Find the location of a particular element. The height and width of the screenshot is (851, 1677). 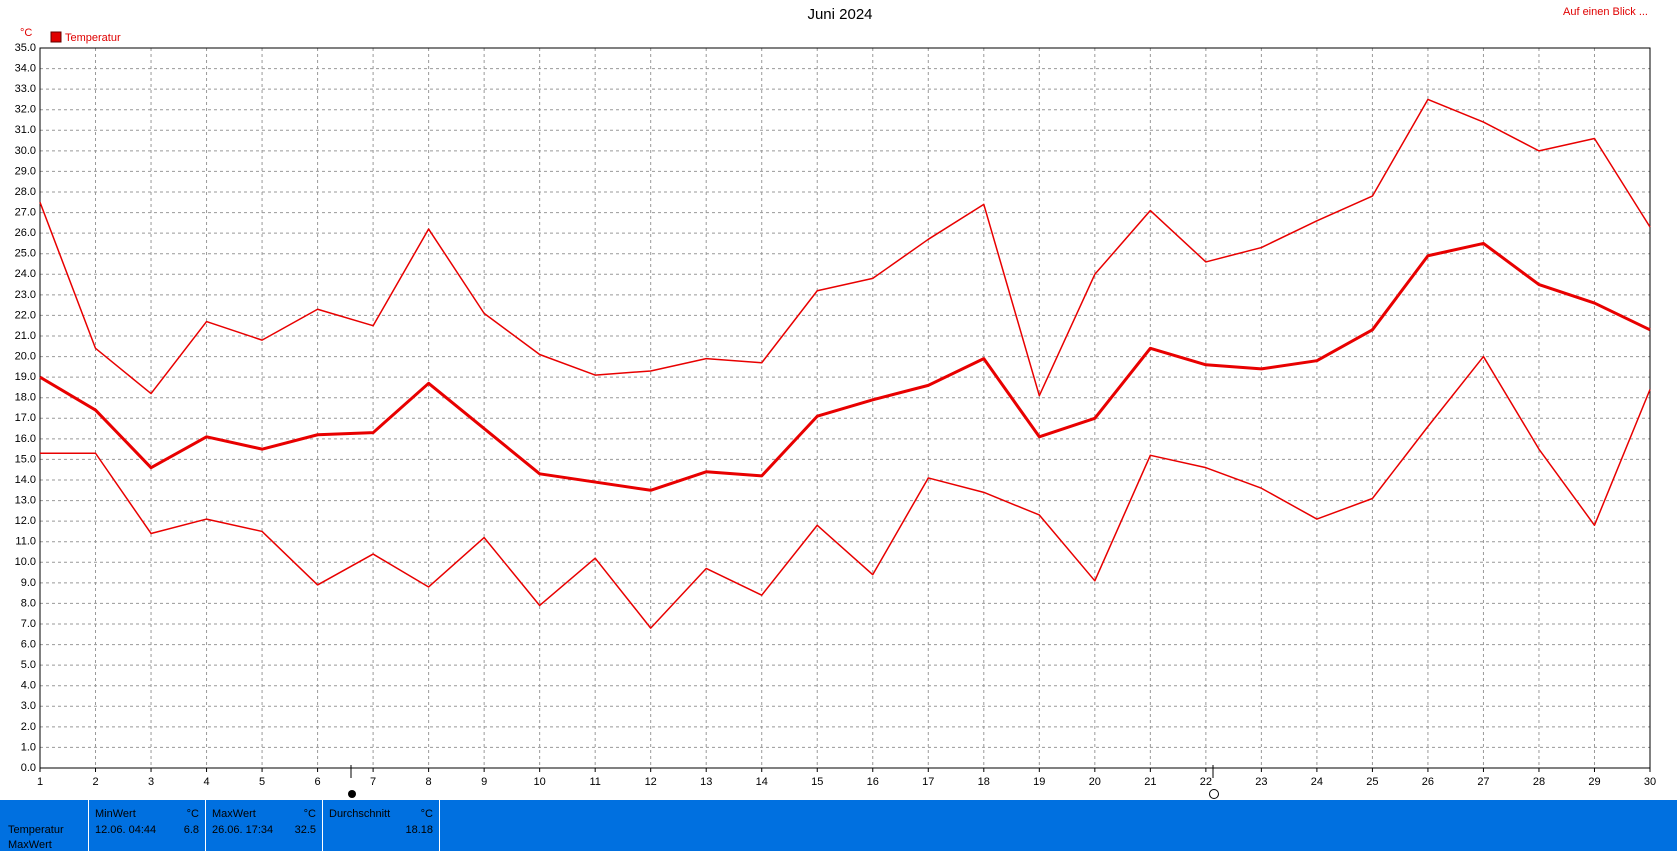

y-tick-label: 35.0 is located at coordinates (25, 48).